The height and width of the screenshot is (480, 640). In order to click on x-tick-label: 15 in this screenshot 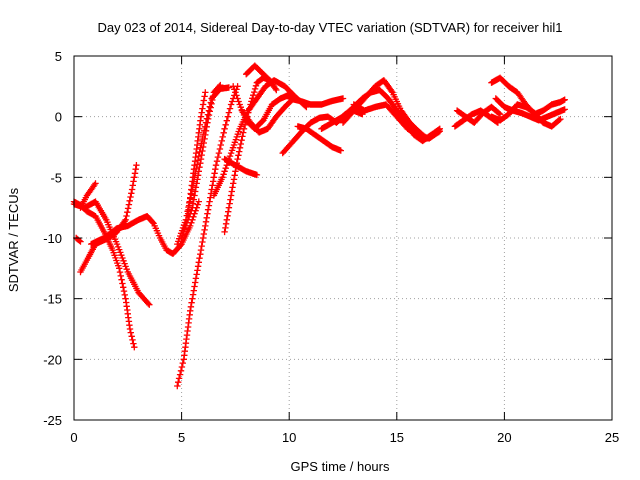, I will do `click(397, 437)`.